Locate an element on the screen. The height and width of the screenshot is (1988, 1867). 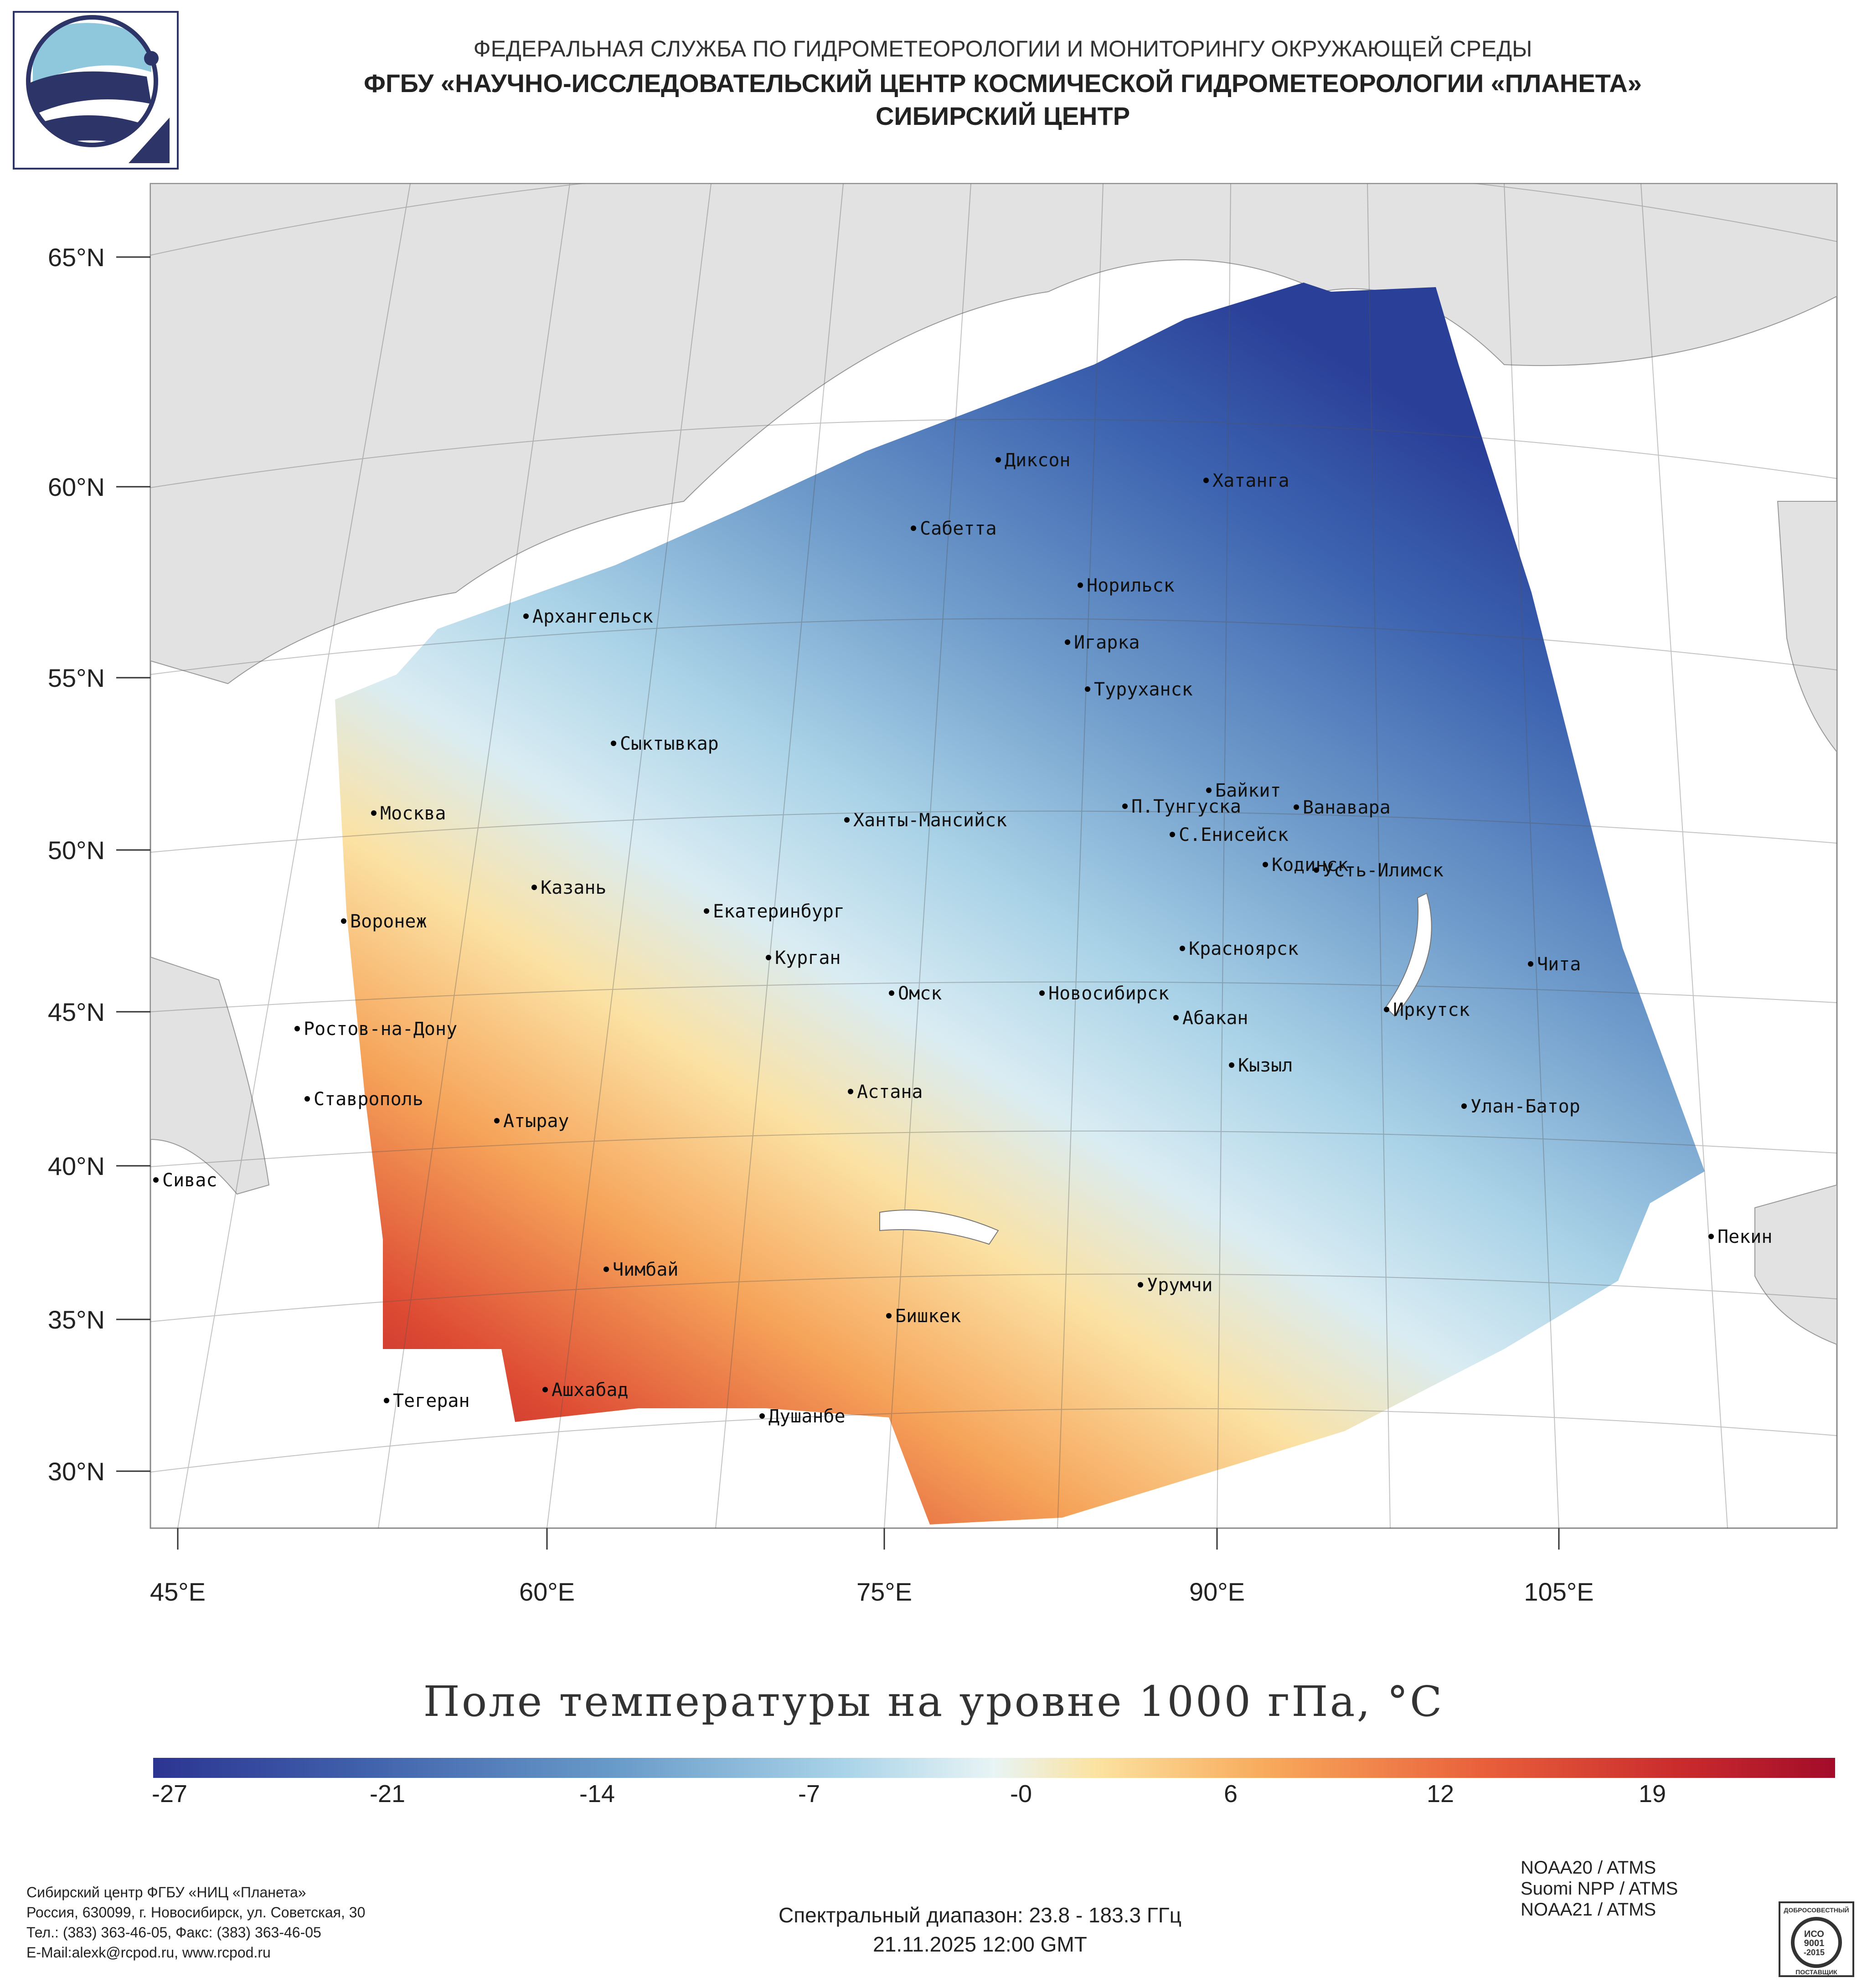
city-dushanbe: Душанбе is located at coordinates (802, 1417).